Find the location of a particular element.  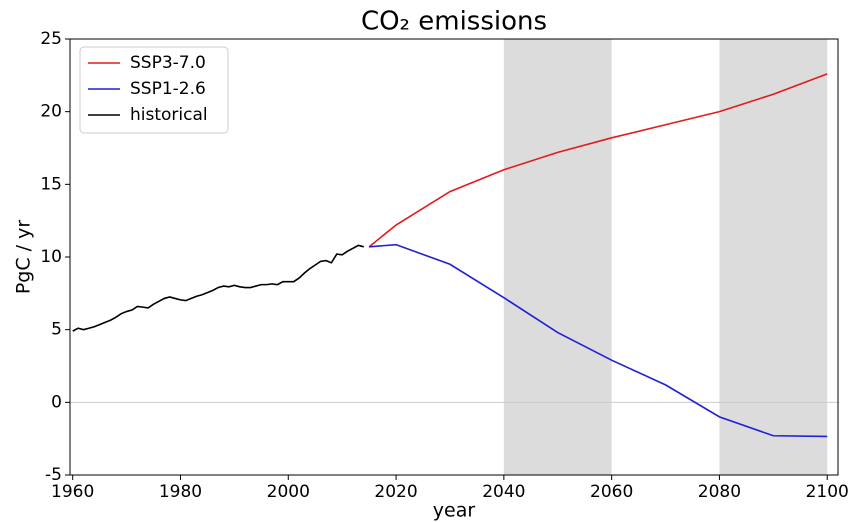

legend-label: SSP3-7.0 is located at coordinates (168, 63).